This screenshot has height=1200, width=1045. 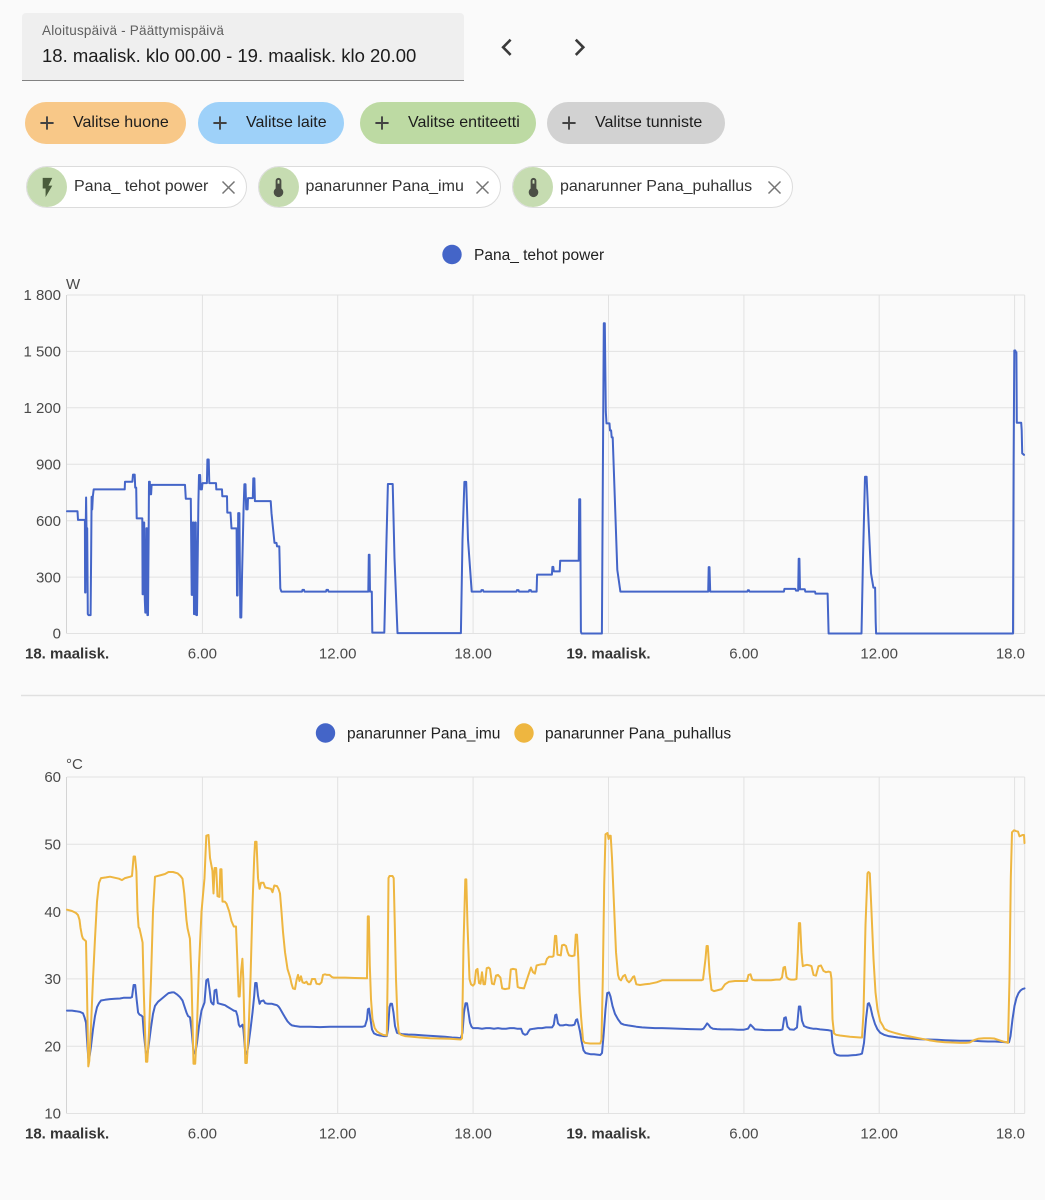 I want to click on svg-text: 1 200, so click(x=42, y=408).